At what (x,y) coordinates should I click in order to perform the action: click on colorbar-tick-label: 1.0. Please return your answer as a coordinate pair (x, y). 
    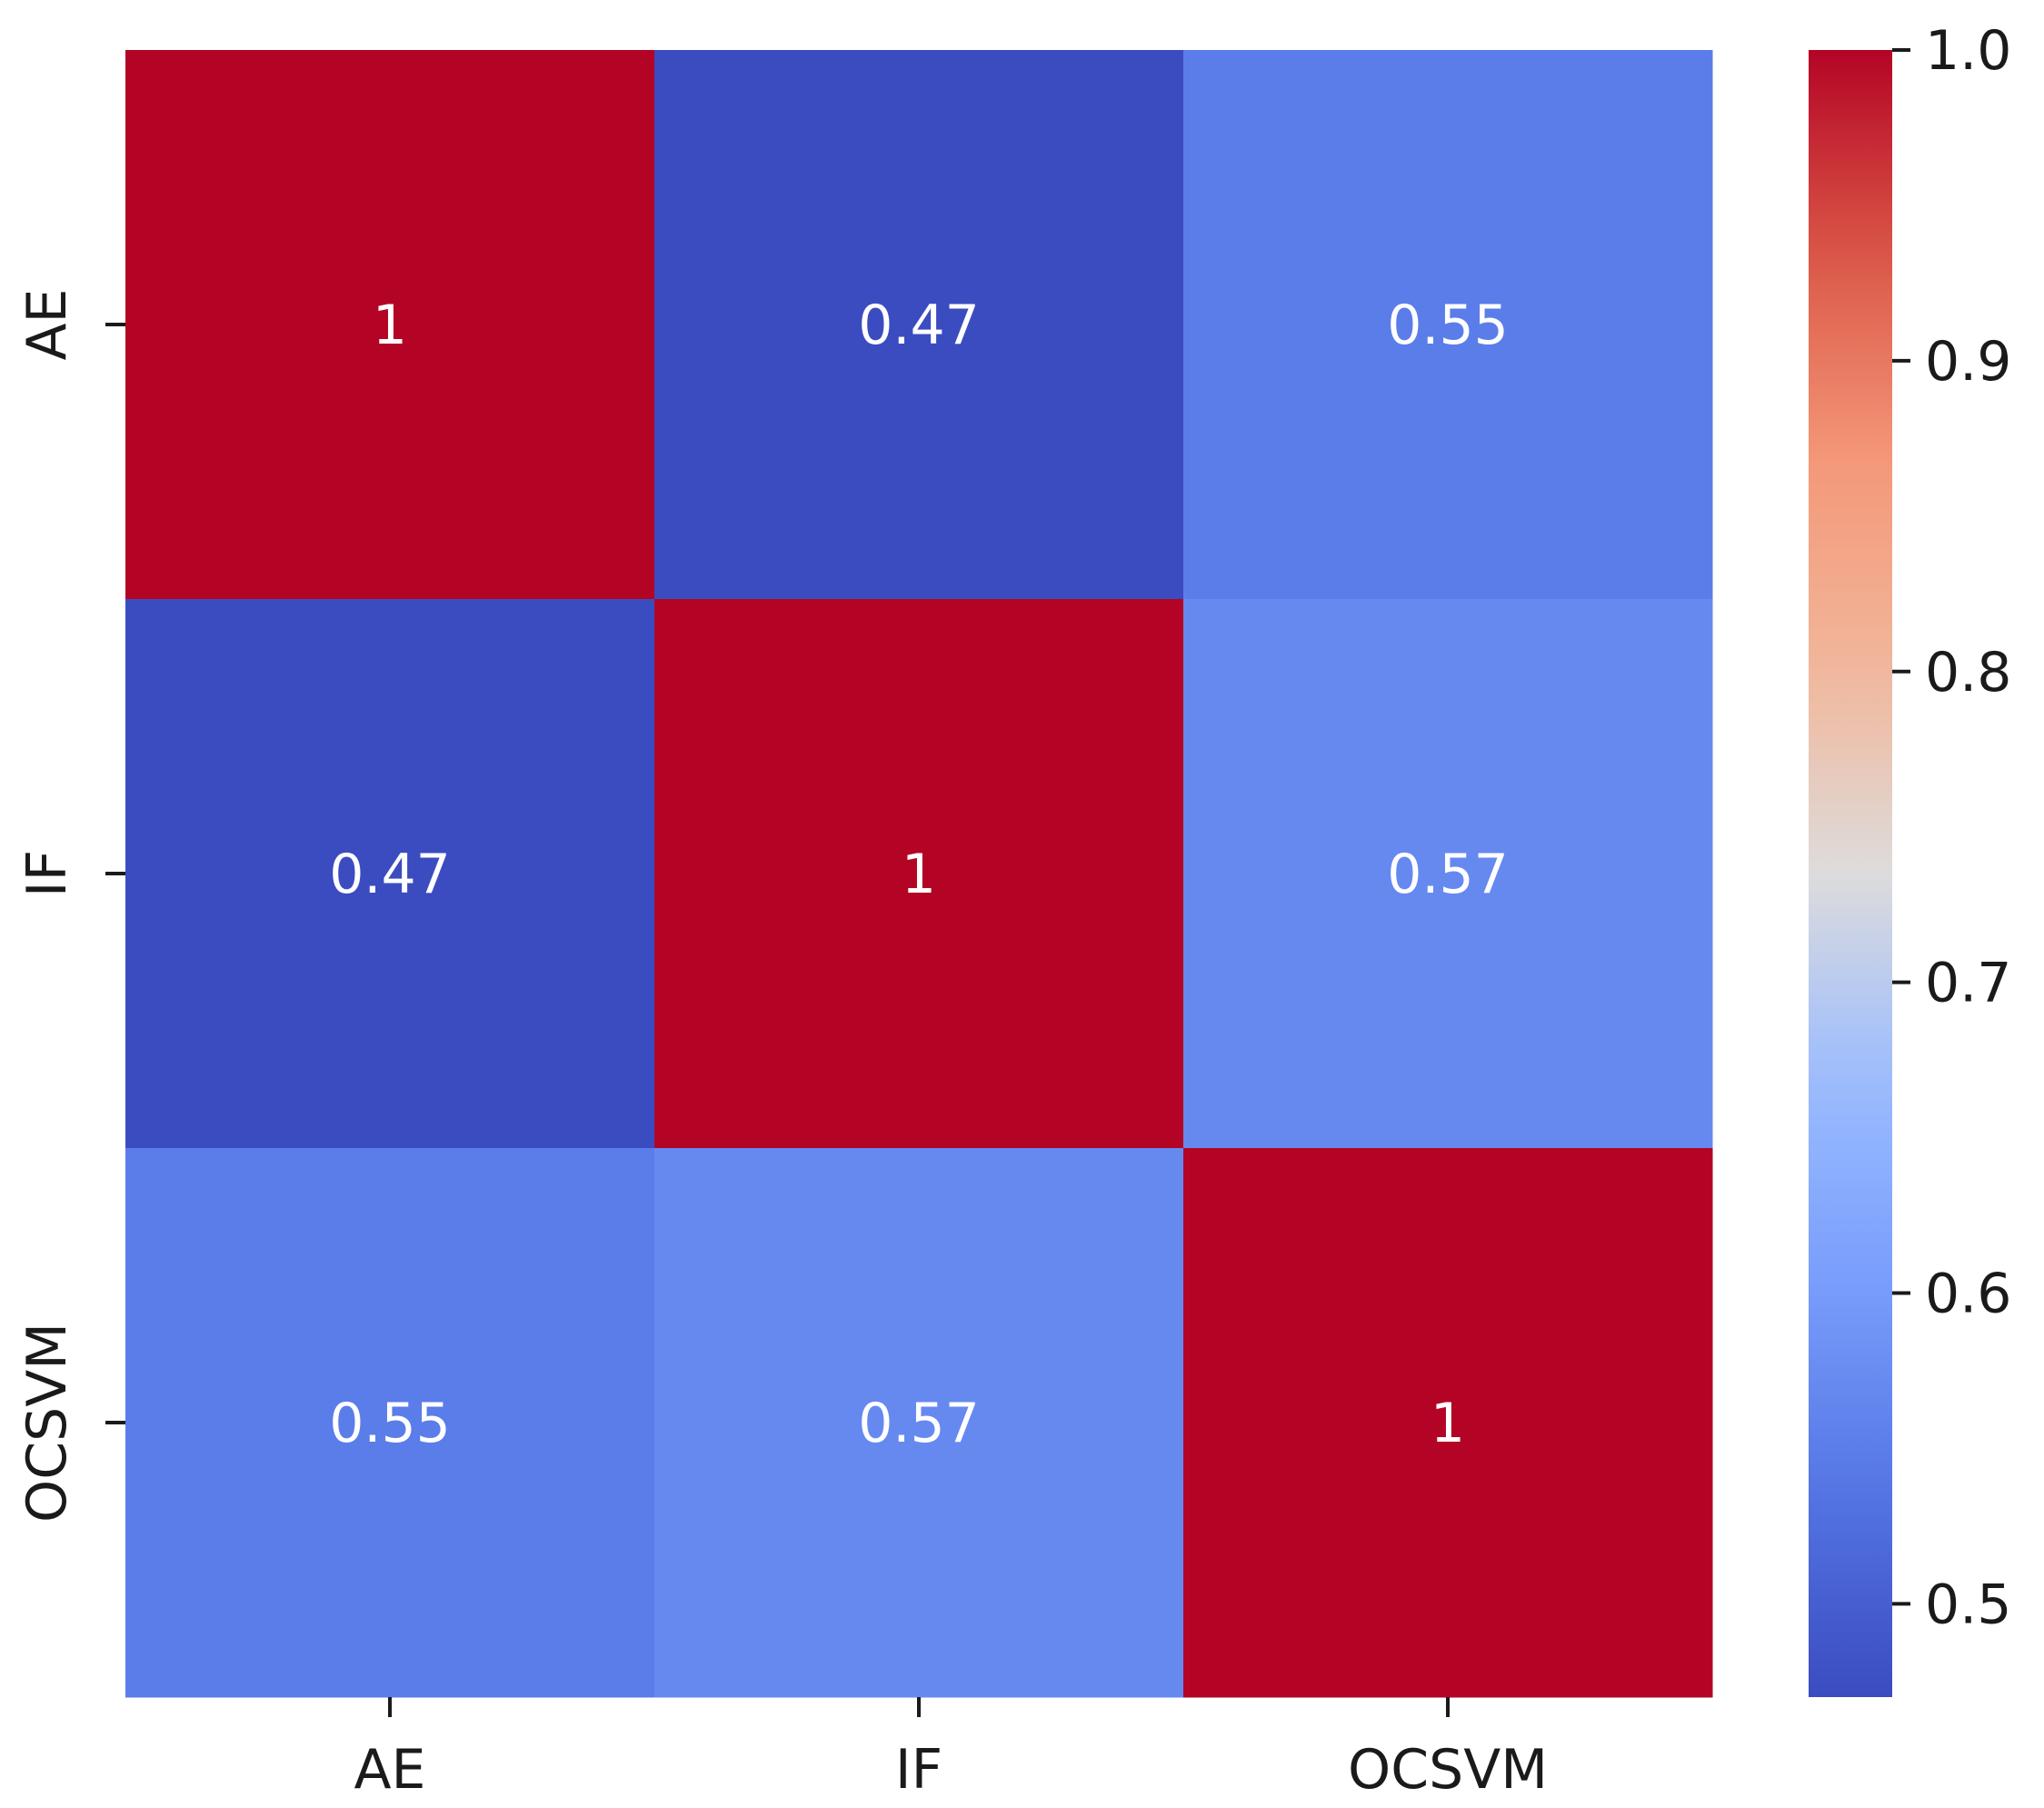
    Looking at the image, I should click on (1968, 51).